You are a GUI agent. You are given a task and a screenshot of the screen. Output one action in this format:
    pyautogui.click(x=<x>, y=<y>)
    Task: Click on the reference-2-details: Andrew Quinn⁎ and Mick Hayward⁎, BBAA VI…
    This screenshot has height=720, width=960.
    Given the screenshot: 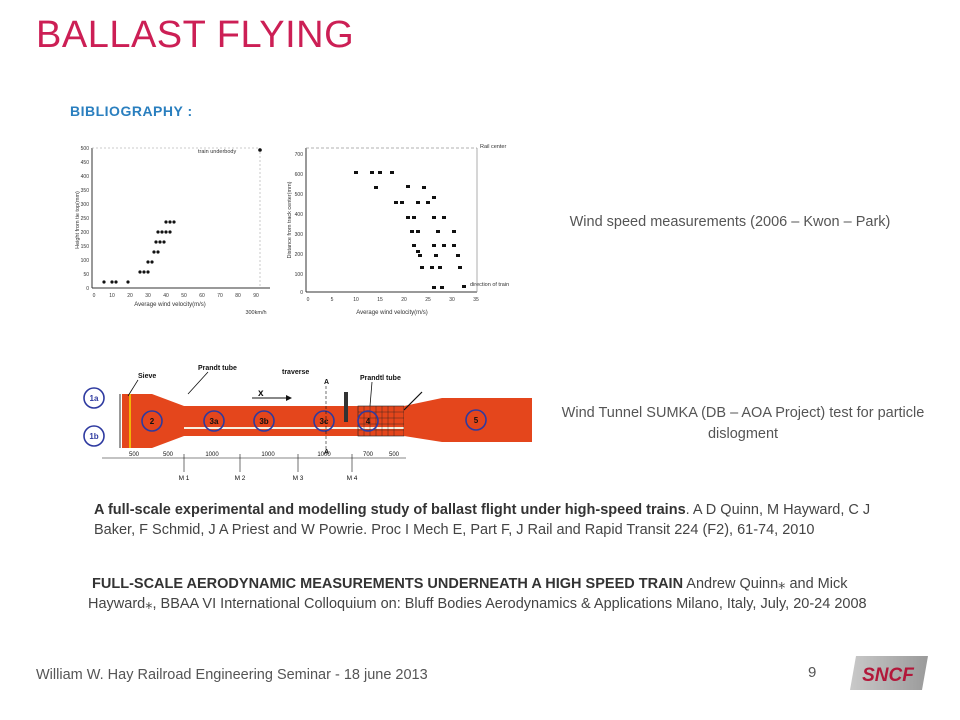 What is the action you would take?
    pyautogui.click(x=477, y=594)
    